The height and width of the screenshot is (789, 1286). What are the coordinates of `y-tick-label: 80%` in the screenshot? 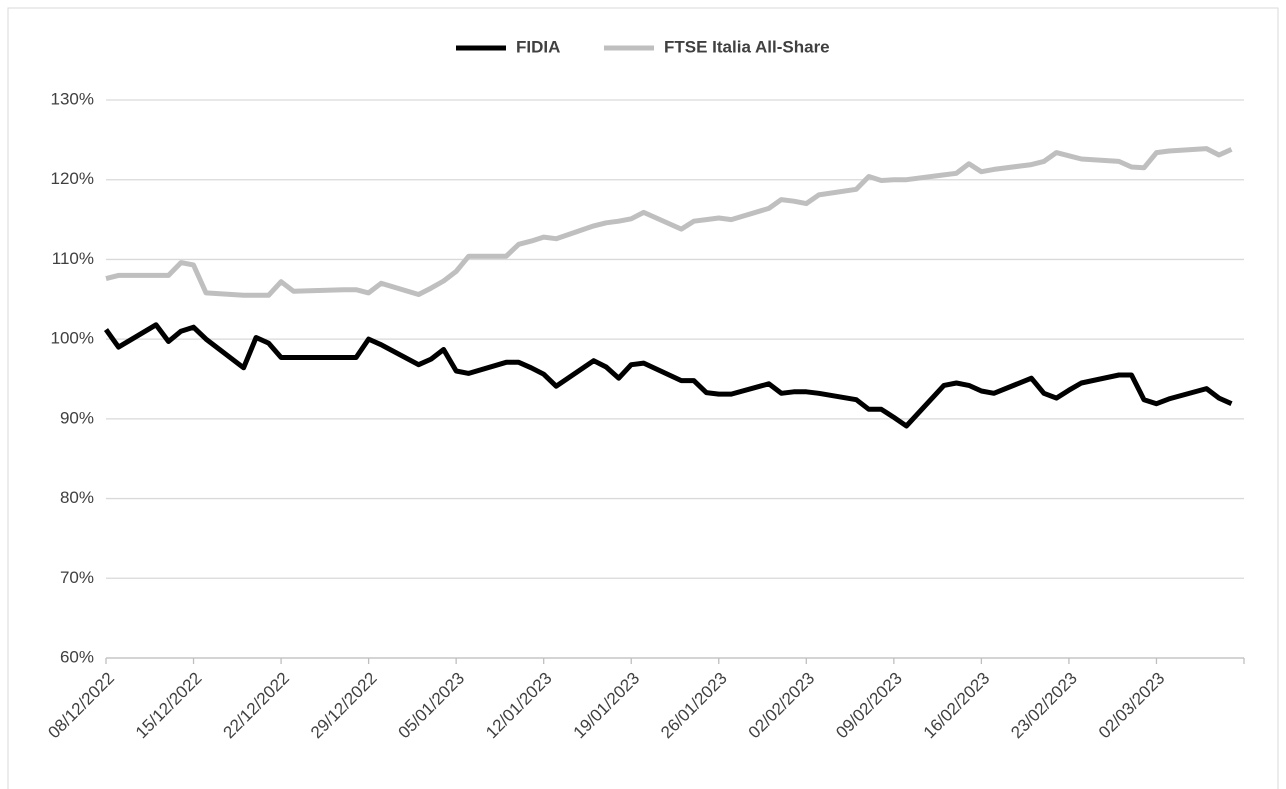 It's located at (77, 497).